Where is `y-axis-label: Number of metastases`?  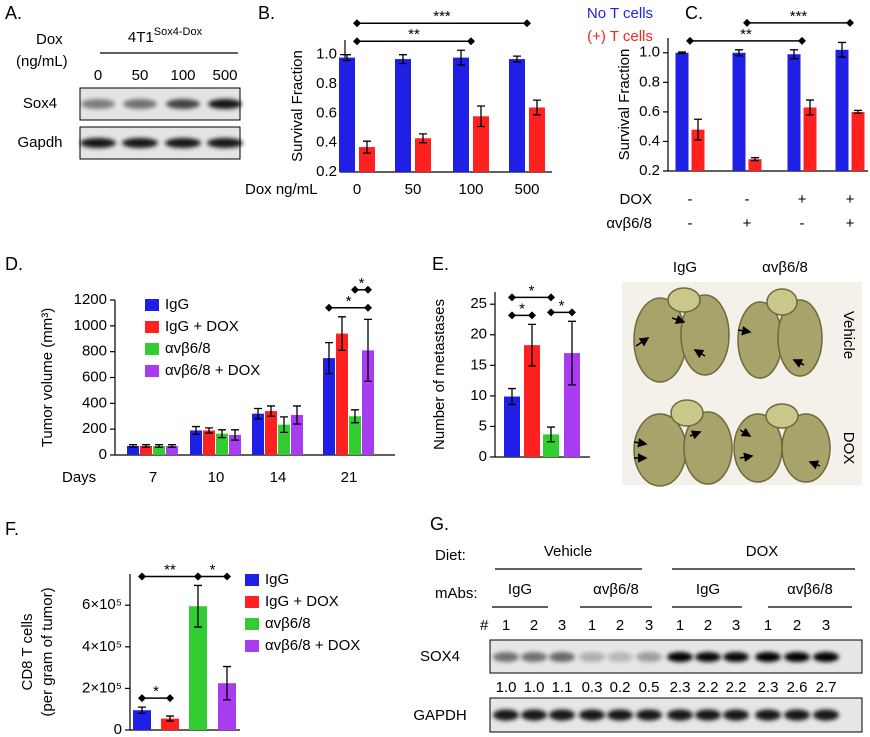 y-axis-label: Number of metastases is located at coordinates (439, 374).